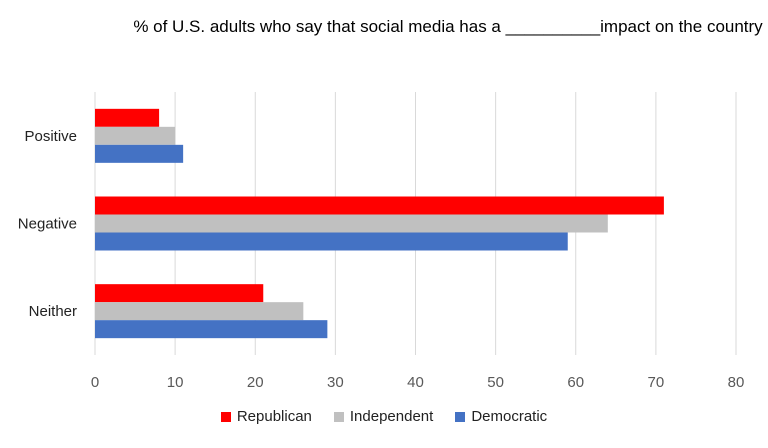  Describe the element at coordinates (225, 416) in the screenshot. I see `legend-swatch-republican` at that location.